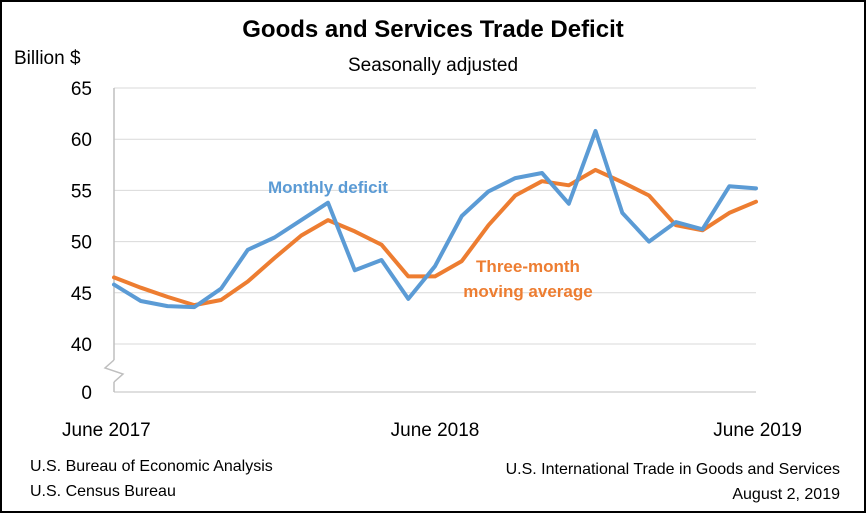 This screenshot has height=513, width=866. I want to click on y-tick-label: 45, so click(81, 294).